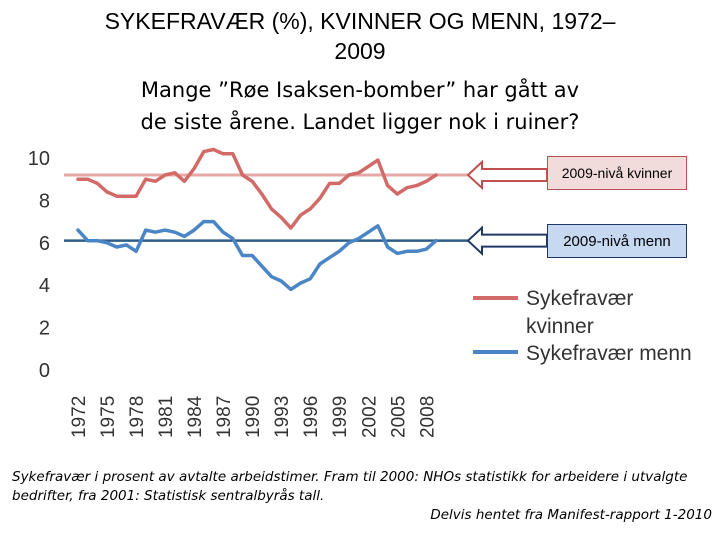 The height and width of the screenshot is (540, 720). Describe the element at coordinates (426, 181) in the screenshot. I see `data-point-women-2008` at that location.